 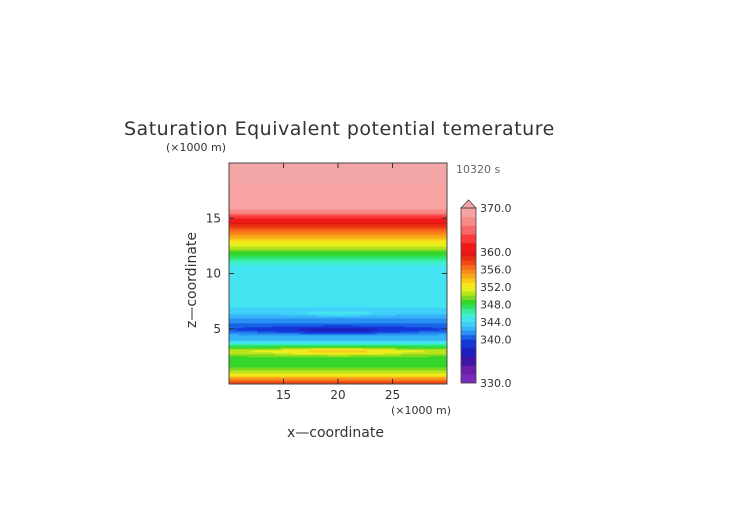 What do you see at coordinates (486, 294) in the screenshot?
I see `colorbar: 370.0 360.0 356.0 352.0 348.0 344.0 340.0 330.0` at bounding box center [486, 294].